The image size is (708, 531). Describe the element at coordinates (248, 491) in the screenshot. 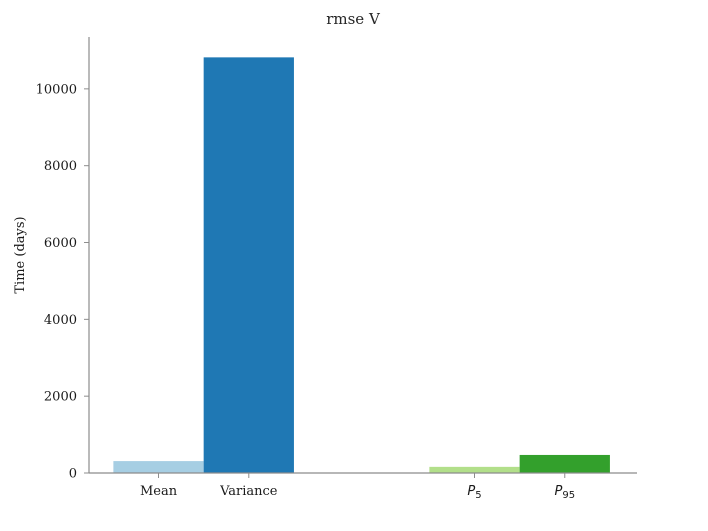

I see `x-tick-label: Variance` at that location.